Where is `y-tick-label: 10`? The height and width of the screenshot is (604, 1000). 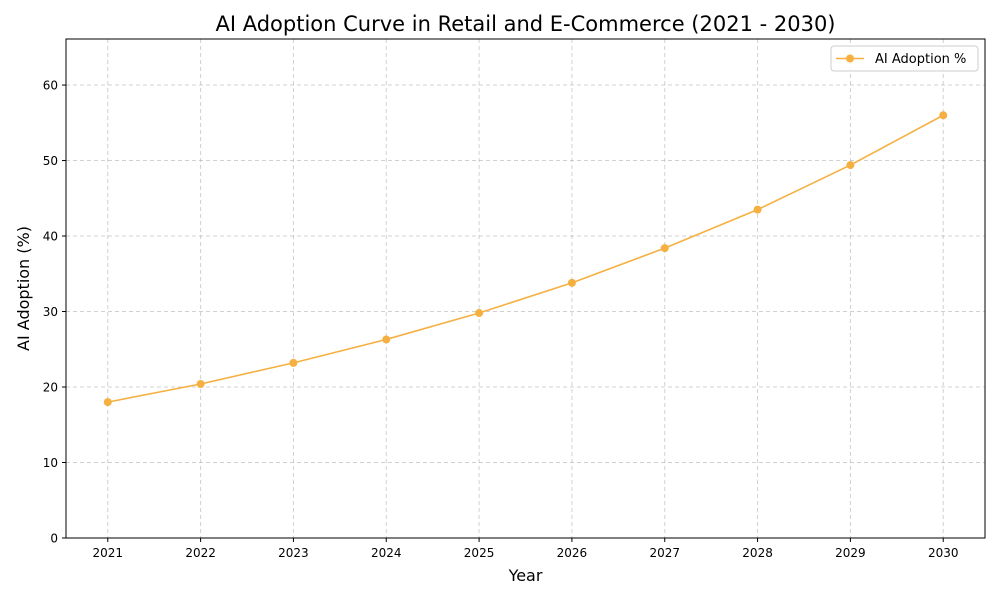
y-tick-label: 10 is located at coordinates (50, 463).